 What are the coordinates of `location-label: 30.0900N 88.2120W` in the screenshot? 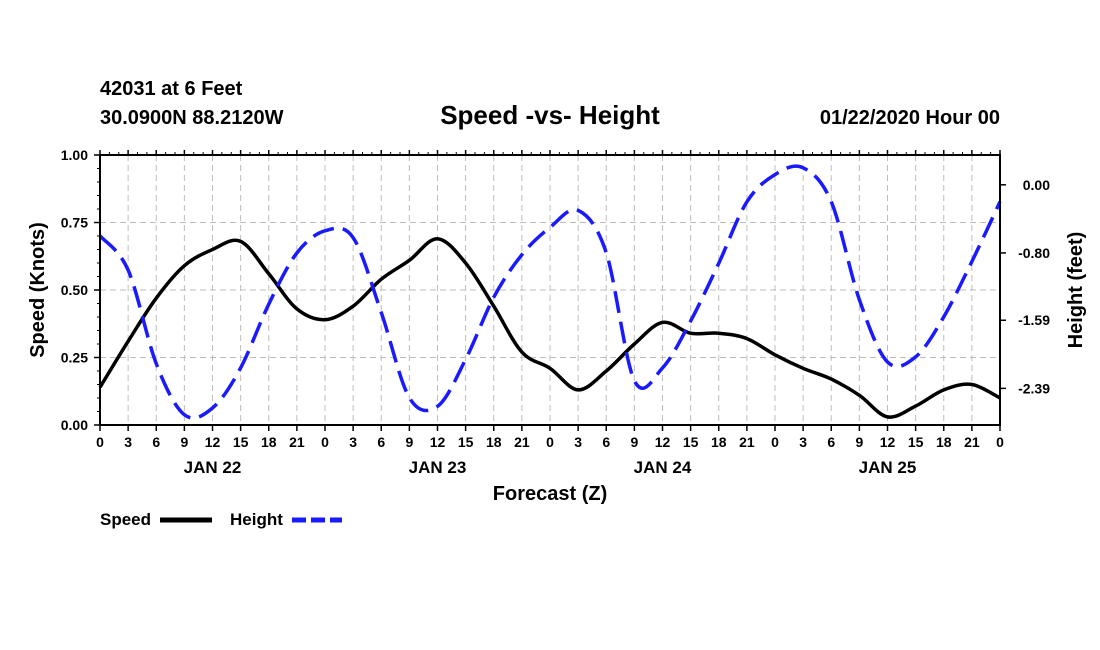 It's located at (192, 118).